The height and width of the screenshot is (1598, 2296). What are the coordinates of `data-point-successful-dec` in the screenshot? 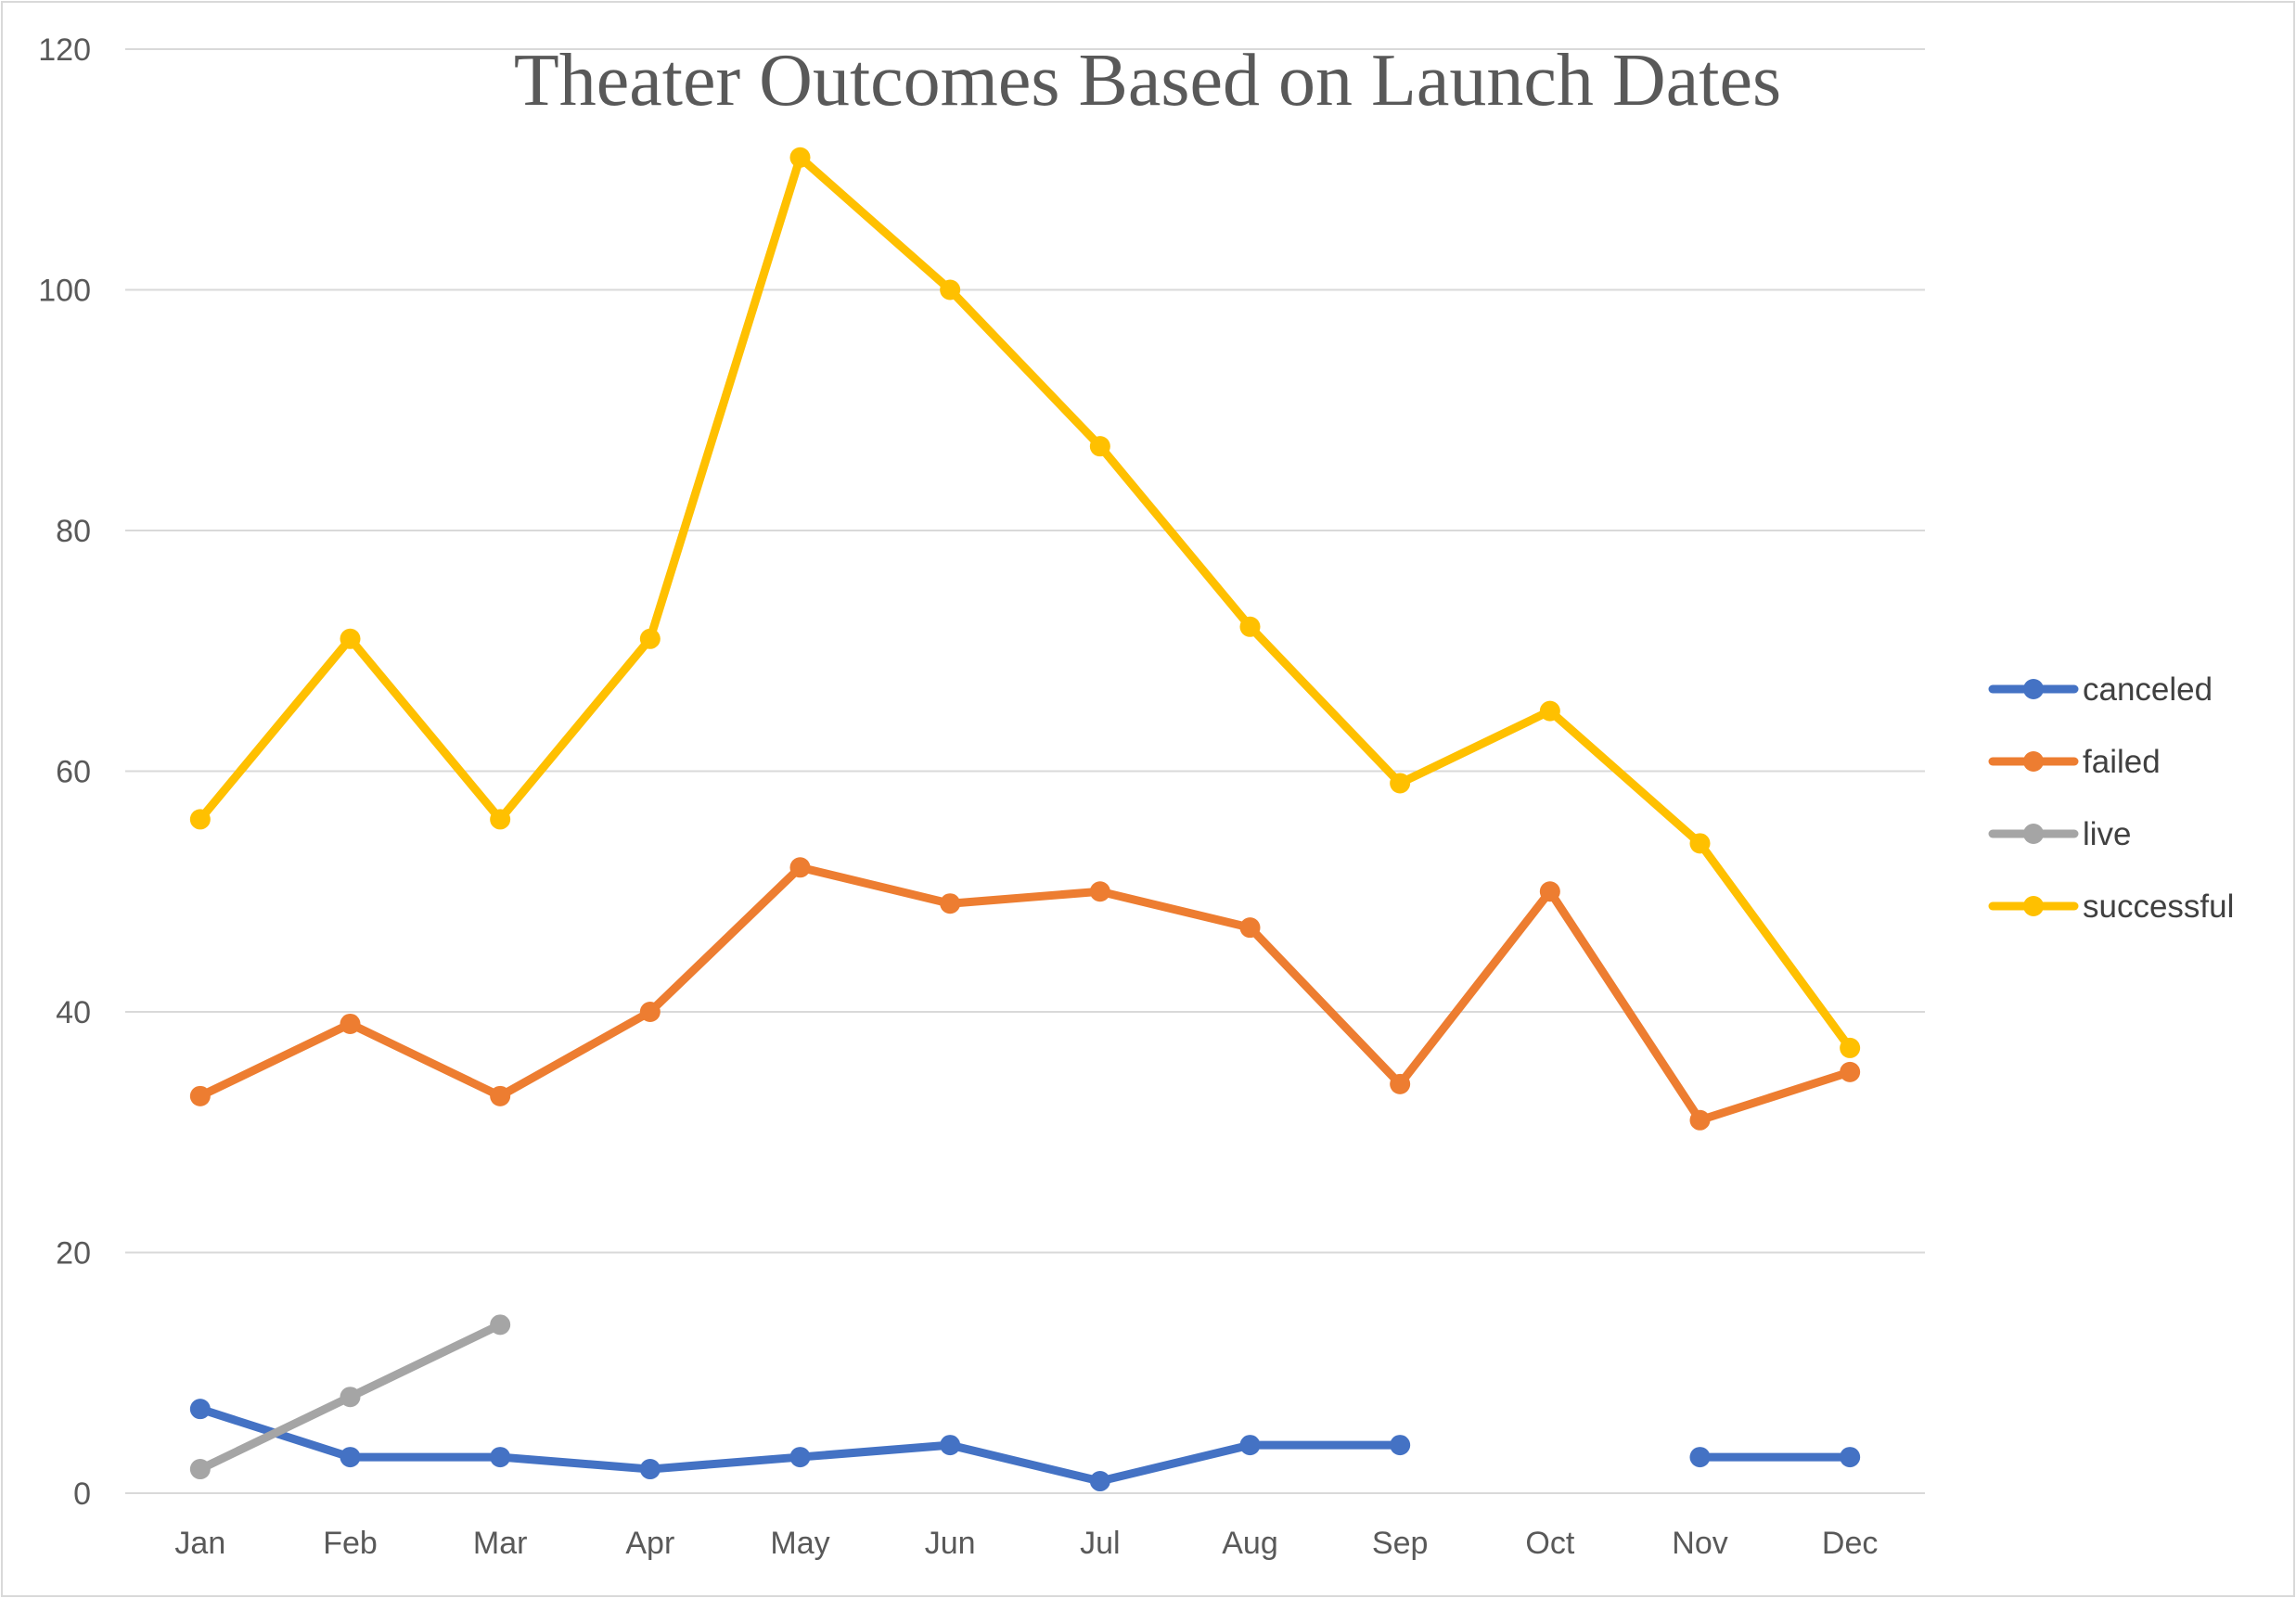 It's located at (1851, 1047).